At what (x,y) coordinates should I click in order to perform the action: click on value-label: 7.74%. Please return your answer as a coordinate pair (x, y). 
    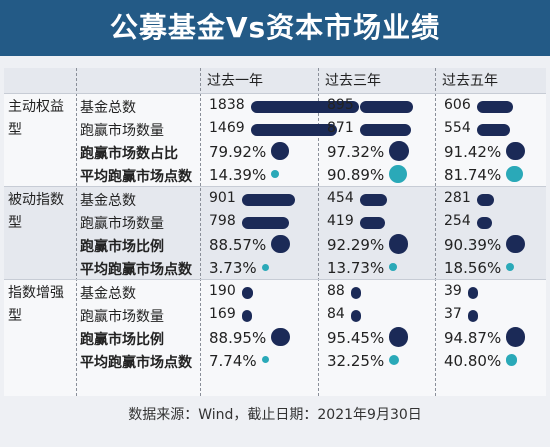
    Looking at the image, I should click on (233, 361).